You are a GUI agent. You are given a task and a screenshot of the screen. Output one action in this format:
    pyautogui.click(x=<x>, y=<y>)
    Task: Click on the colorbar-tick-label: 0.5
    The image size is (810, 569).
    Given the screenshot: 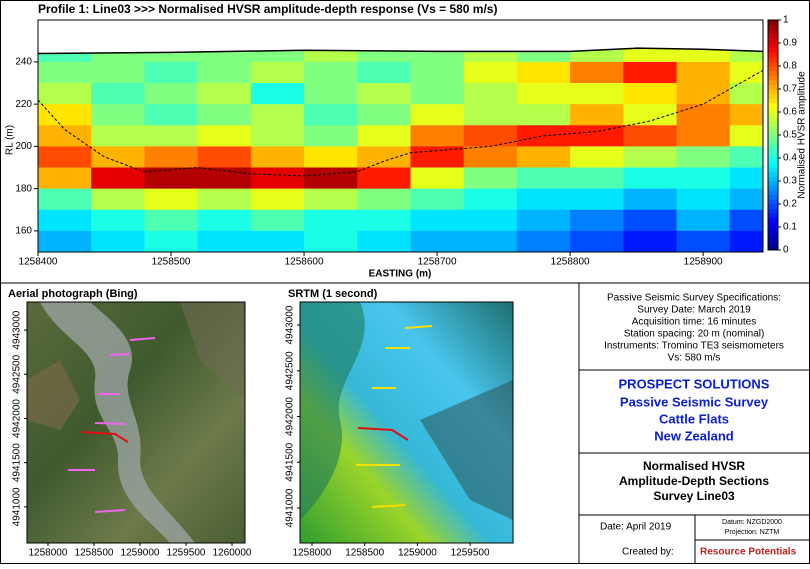 What is the action you would take?
    pyautogui.click(x=790, y=135)
    